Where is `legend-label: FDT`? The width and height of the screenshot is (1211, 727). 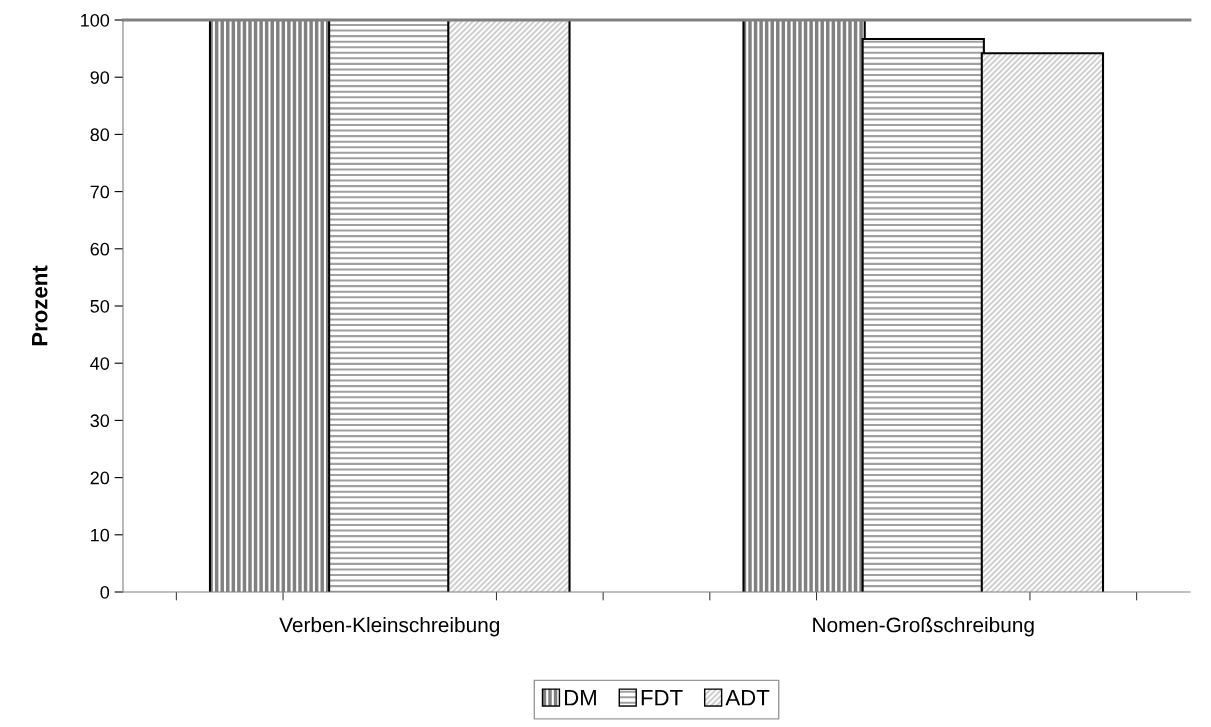 legend-label: FDT is located at coordinates (662, 698).